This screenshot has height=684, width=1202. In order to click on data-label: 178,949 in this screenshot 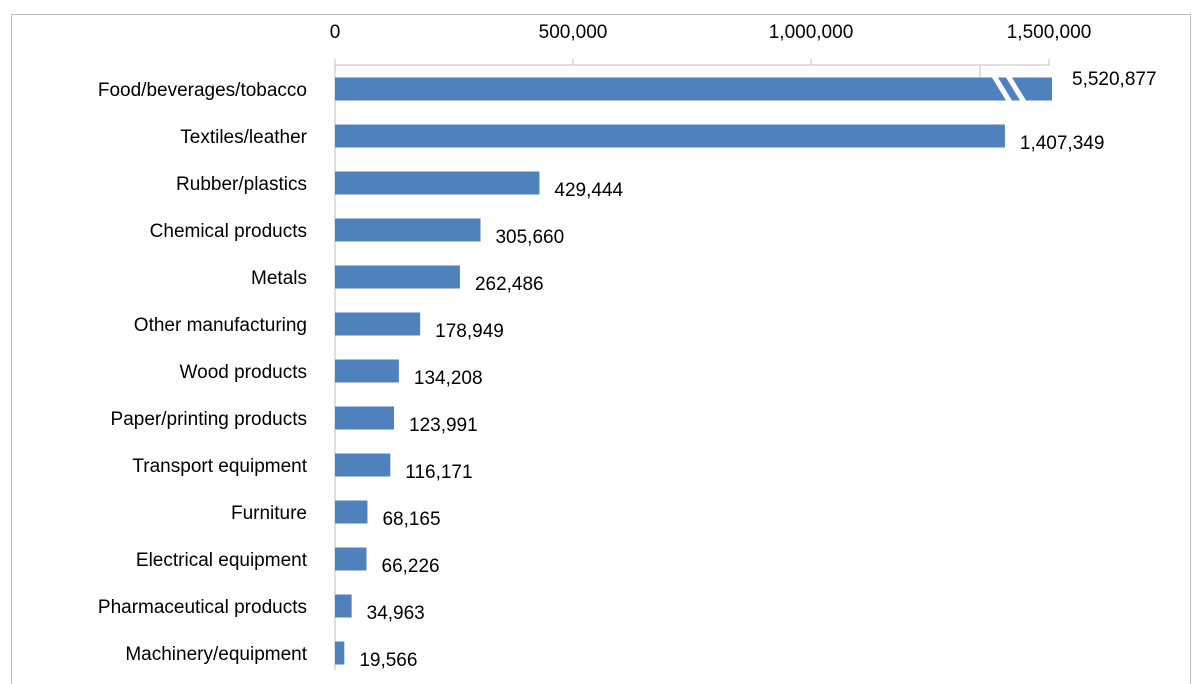, I will do `click(469, 331)`.